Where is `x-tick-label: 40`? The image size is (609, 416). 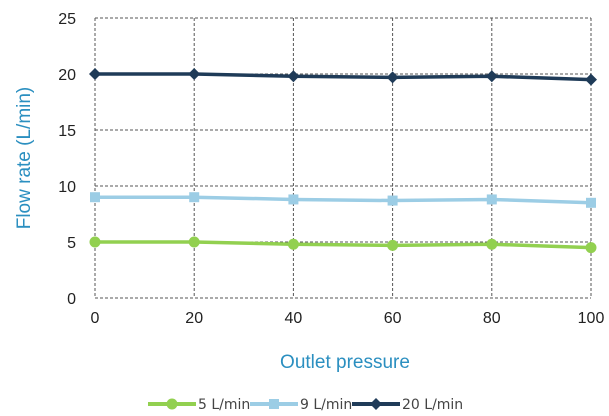 x-tick-label: 40 is located at coordinates (294, 318).